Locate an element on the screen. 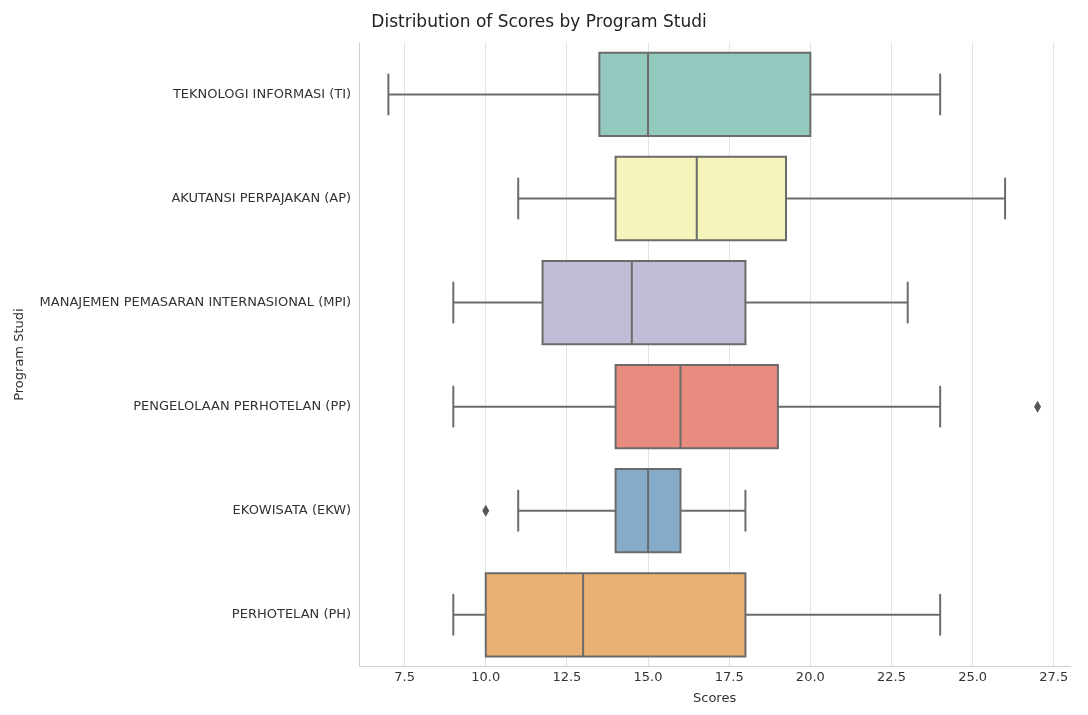  y-tick-label: EKOWISATA (EKW) is located at coordinates (292, 510).